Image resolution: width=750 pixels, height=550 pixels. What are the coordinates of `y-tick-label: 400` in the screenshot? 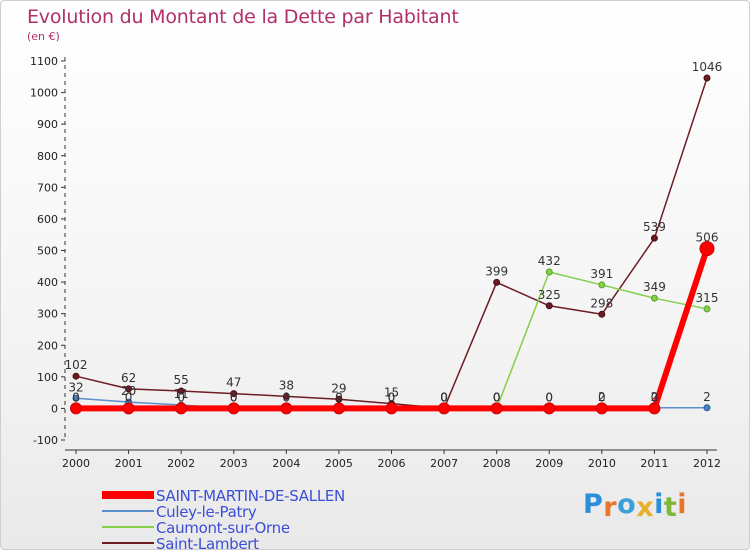 It's located at (47, 282).